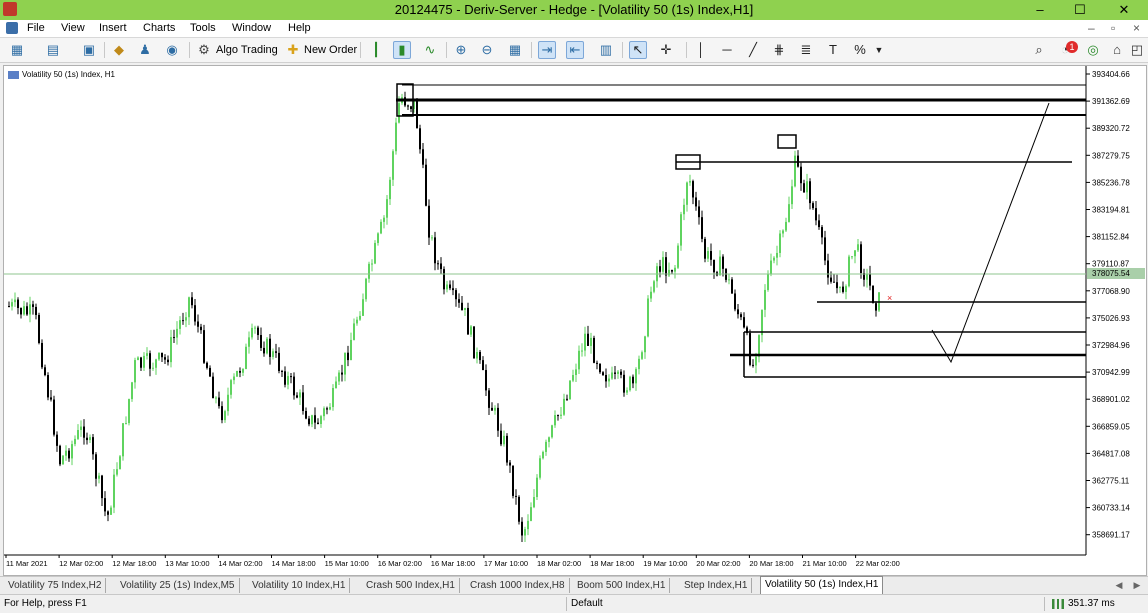 This screenshot has height=613, width=1148. I want to click on bar-chart-icon: ┃, so click(376, 49).